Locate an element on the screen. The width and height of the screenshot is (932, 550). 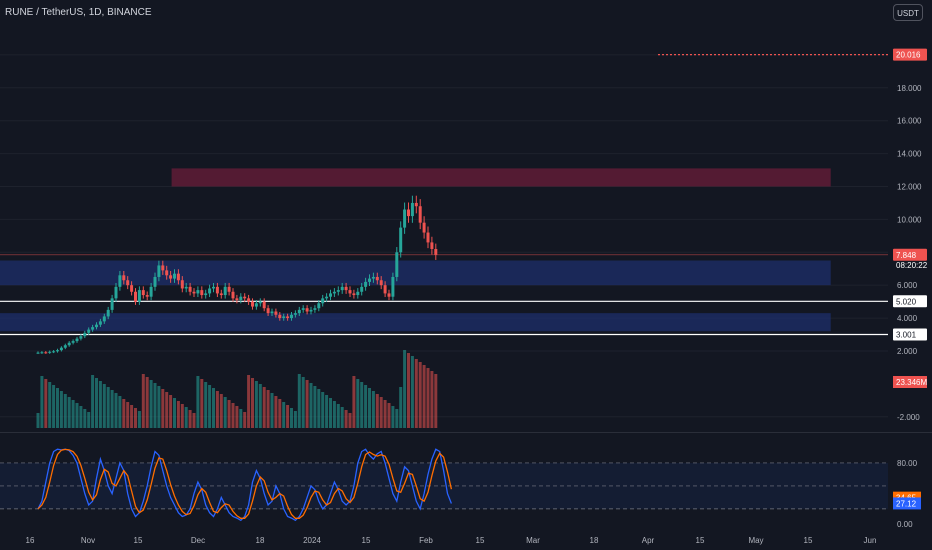
last-price-tag-bg is located at coordinates (910, 254).